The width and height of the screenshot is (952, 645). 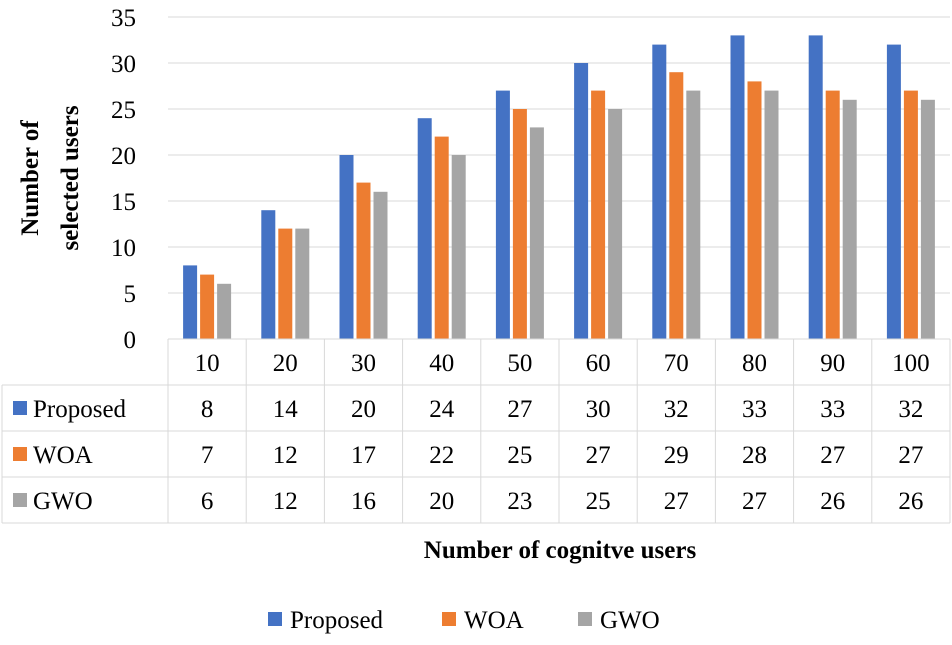 What do you see at coordinates (207, 455) in the screenshot?
I see `data-label: 7` at bounding box center [207, 455].